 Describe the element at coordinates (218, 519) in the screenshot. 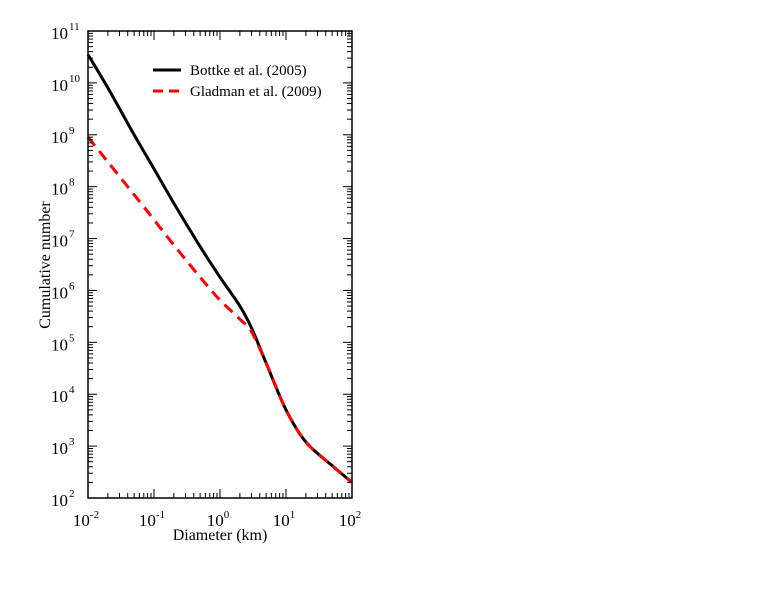

I see `x-tick-label: 10⁰` at that location.